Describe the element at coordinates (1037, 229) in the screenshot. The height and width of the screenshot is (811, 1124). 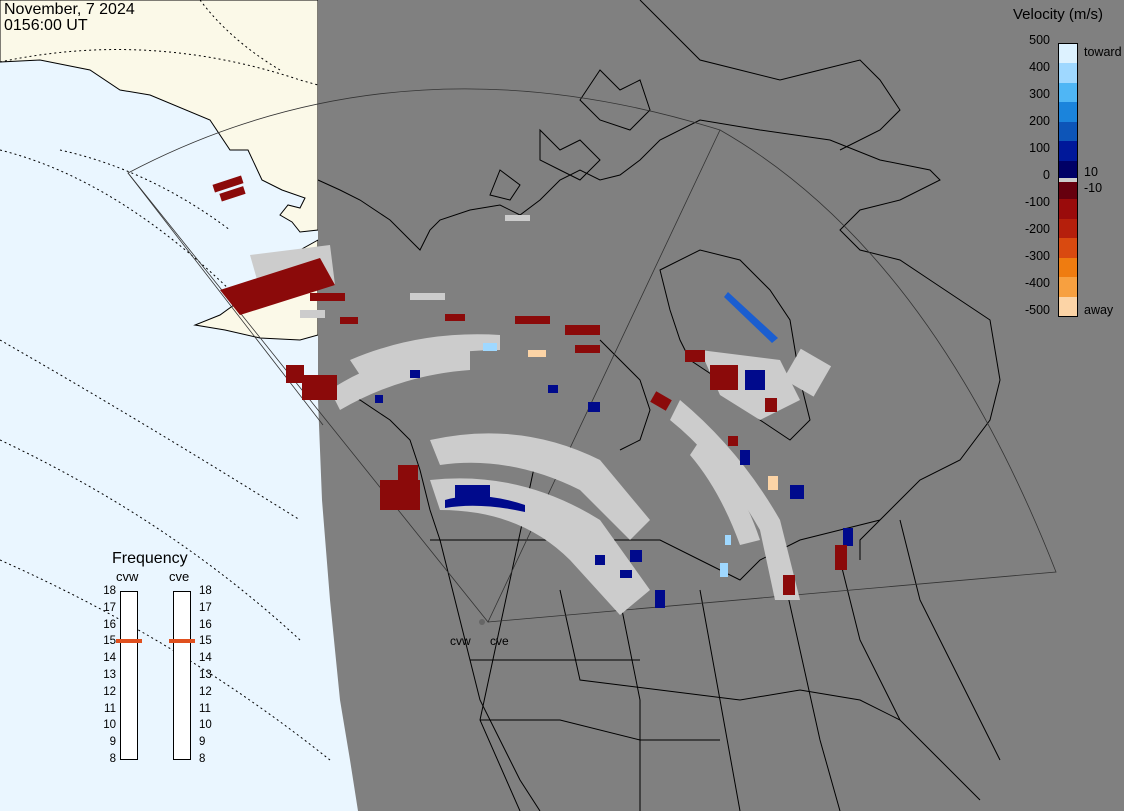
I see `velocity-tick-label: -200` at that location.